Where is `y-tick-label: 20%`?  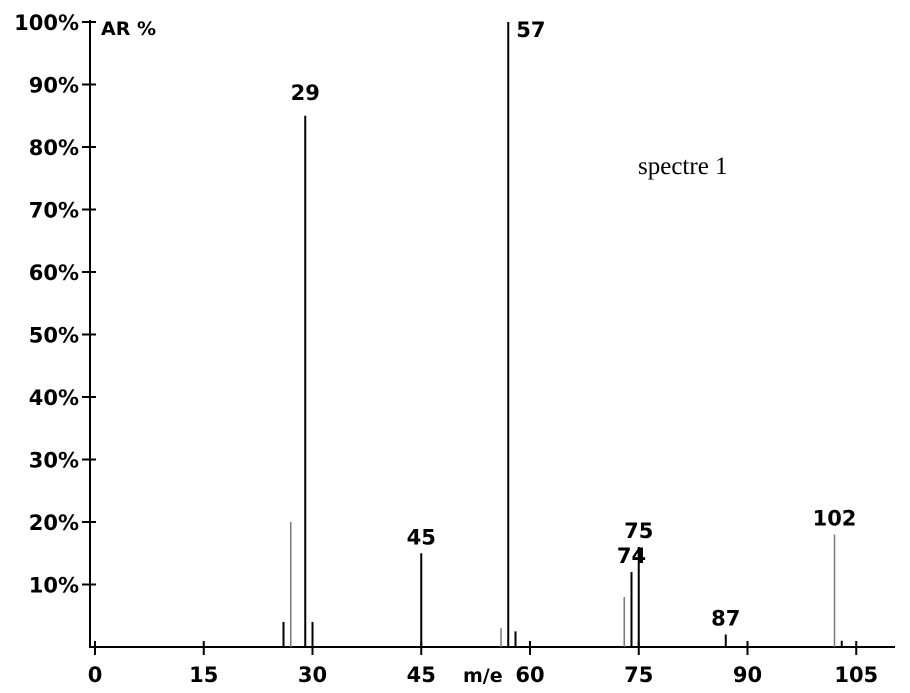
y-tick-label: 20% is located at coordinates (54, 523).